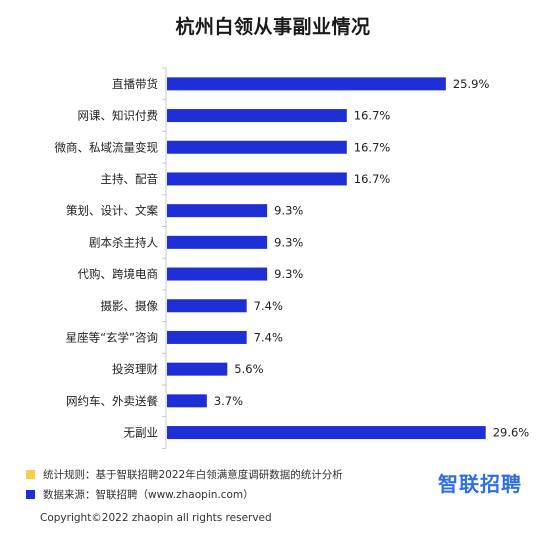  I want to click on legend-rule-text: 统计规则：基于智联招聘2022年白领满意度调研数据的统计分析, so click(193, 475).